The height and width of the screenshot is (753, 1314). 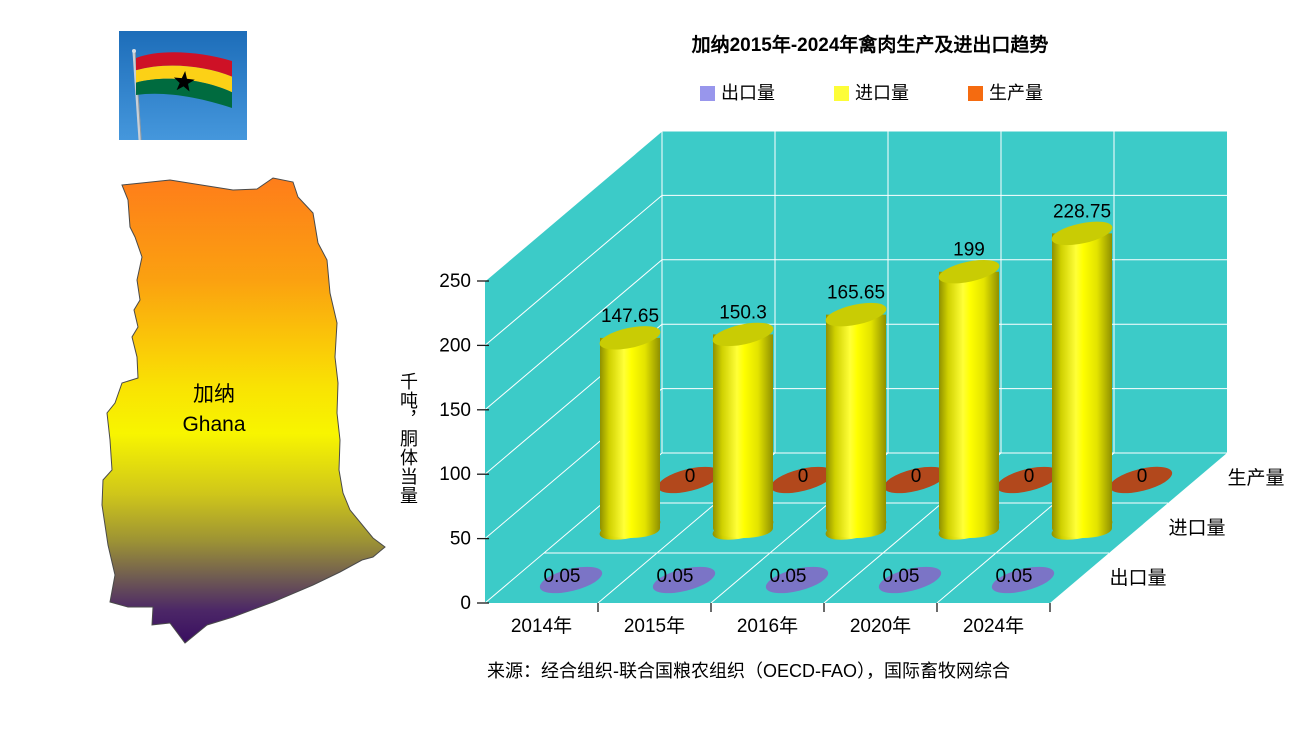 What do you see at coordinates (137, 95) in the screenshot?
I see `flag-pole` at bounding box center [137, 95].